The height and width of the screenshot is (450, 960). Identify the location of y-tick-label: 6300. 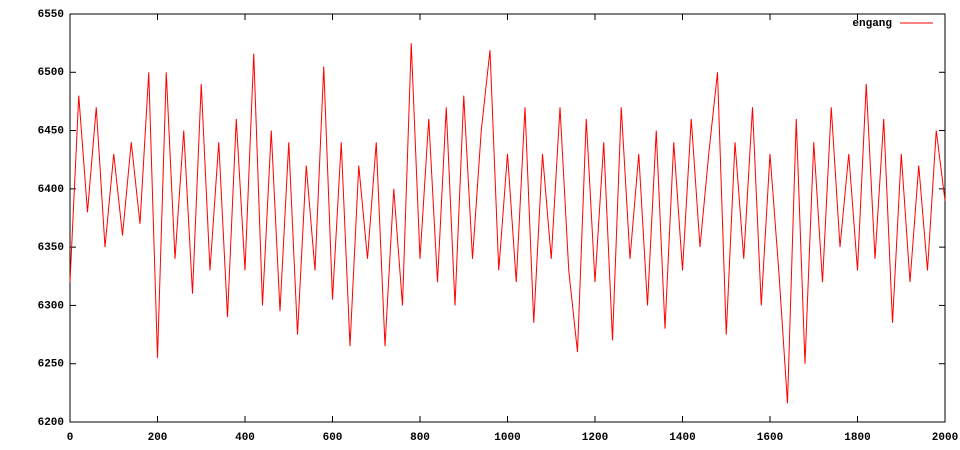
(51, 306).